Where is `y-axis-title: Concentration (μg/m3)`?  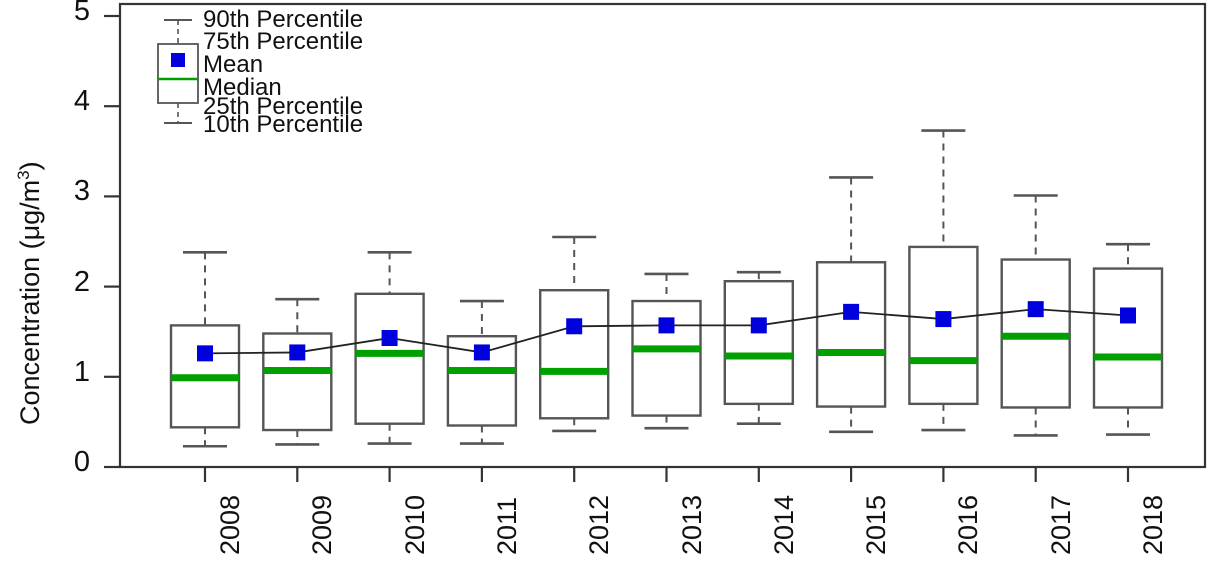
y-axis-title: Concentration (μg/m3) is located at coordinates (30, 293).